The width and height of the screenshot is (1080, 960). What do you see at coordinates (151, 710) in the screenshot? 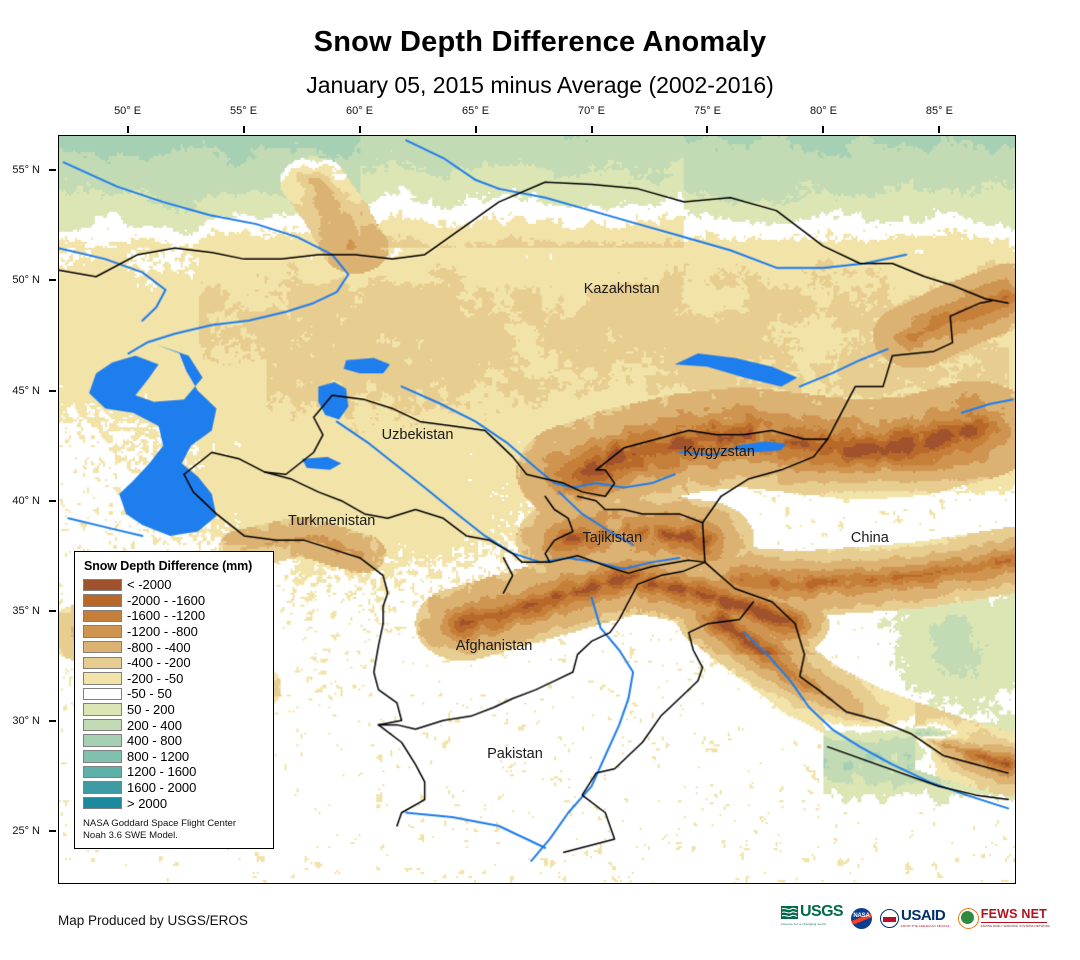
I see `legend-label: 50 - 200` at bounding box center [151, 710].